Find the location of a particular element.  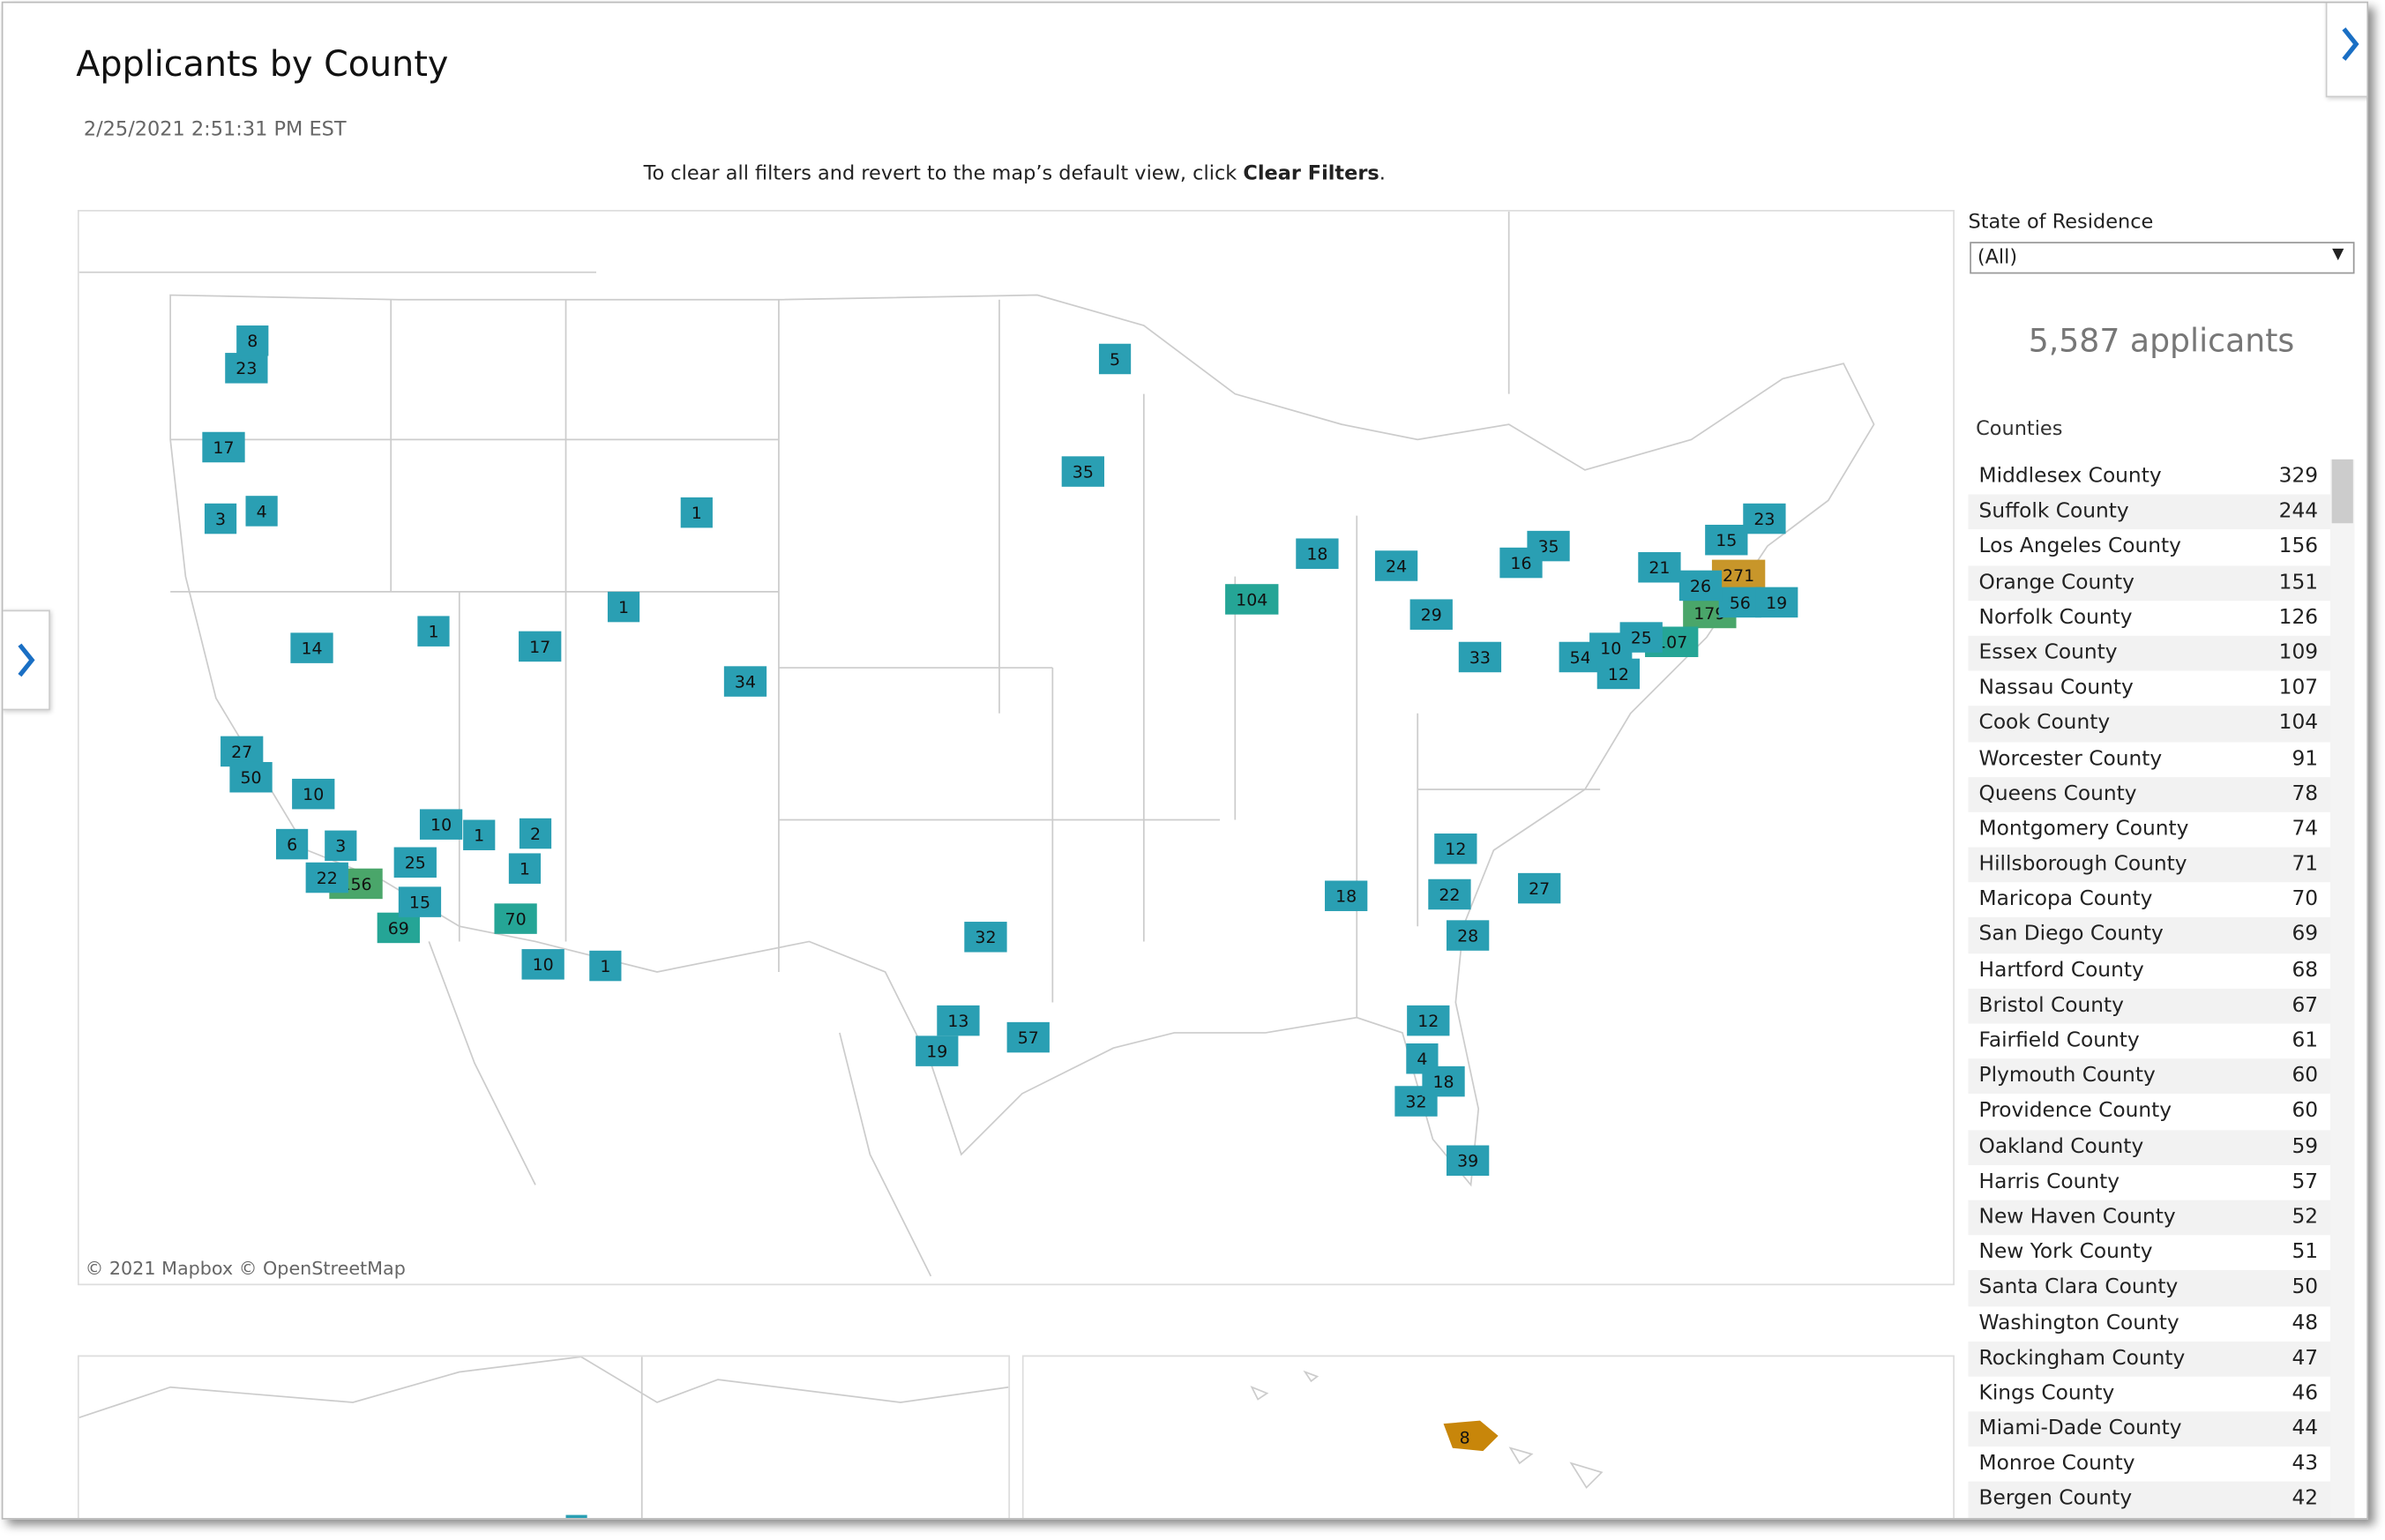

county-row: Bristol County 67 is located at coordinates (2149, 1006).